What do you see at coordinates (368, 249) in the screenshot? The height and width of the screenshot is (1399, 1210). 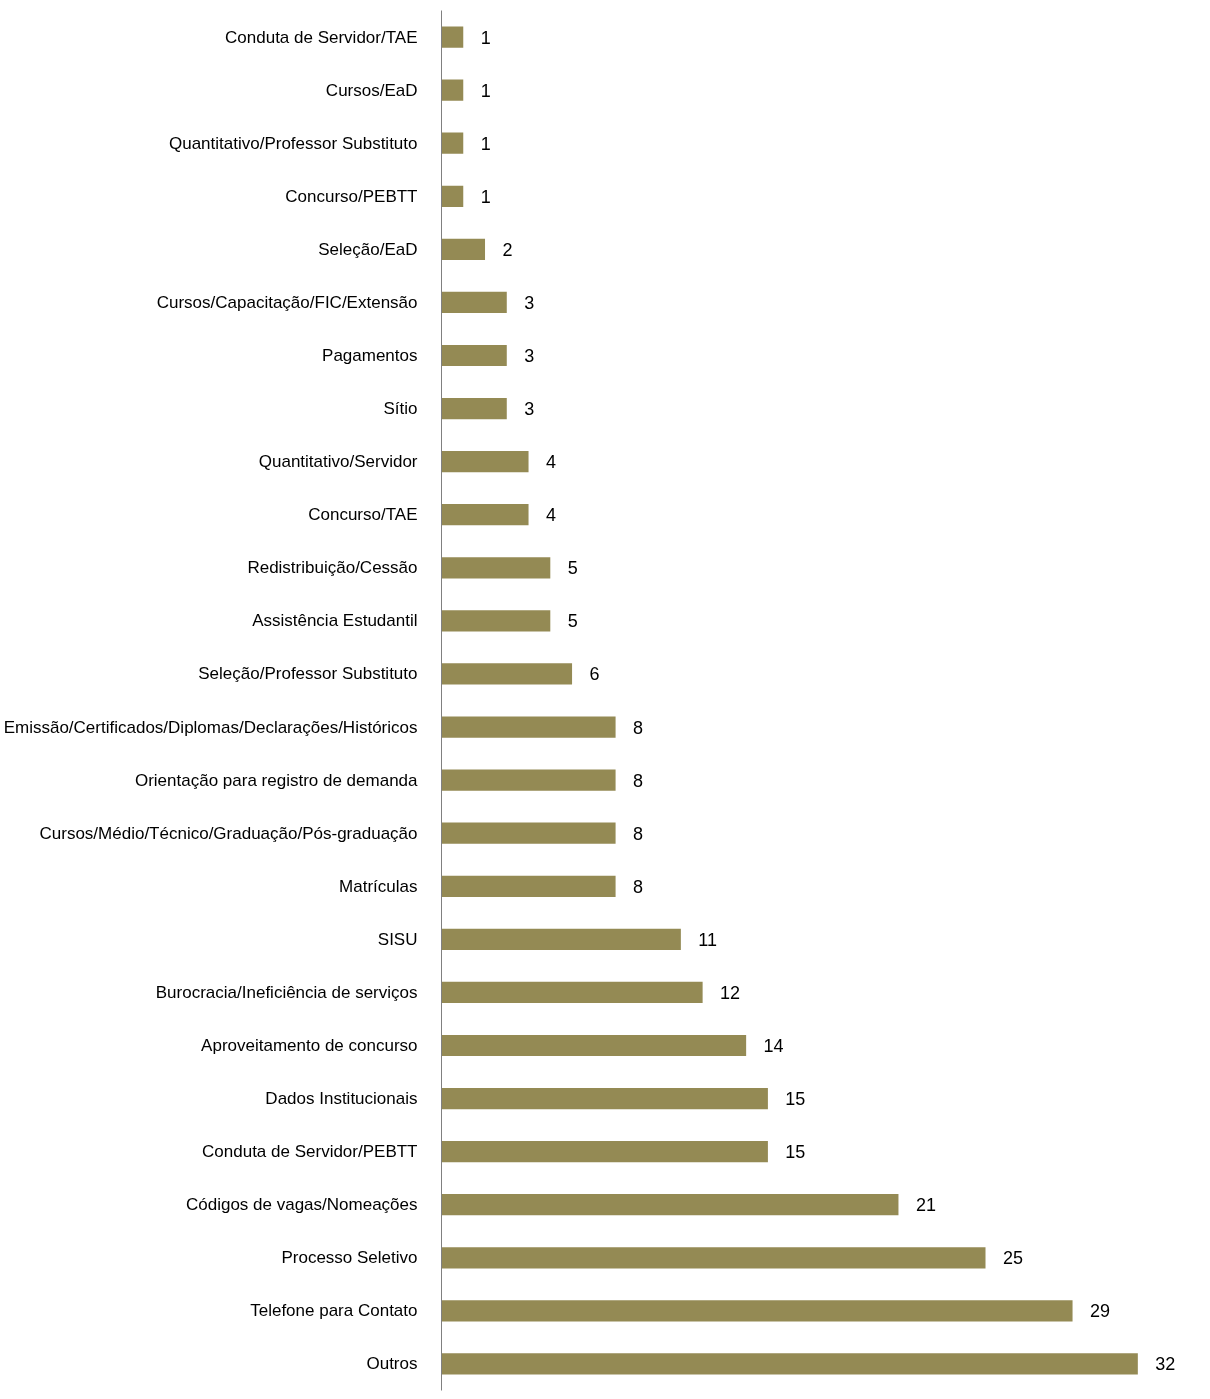 I see `y-tick-label: Seleção/EaD` at bounding box center [368, 249].